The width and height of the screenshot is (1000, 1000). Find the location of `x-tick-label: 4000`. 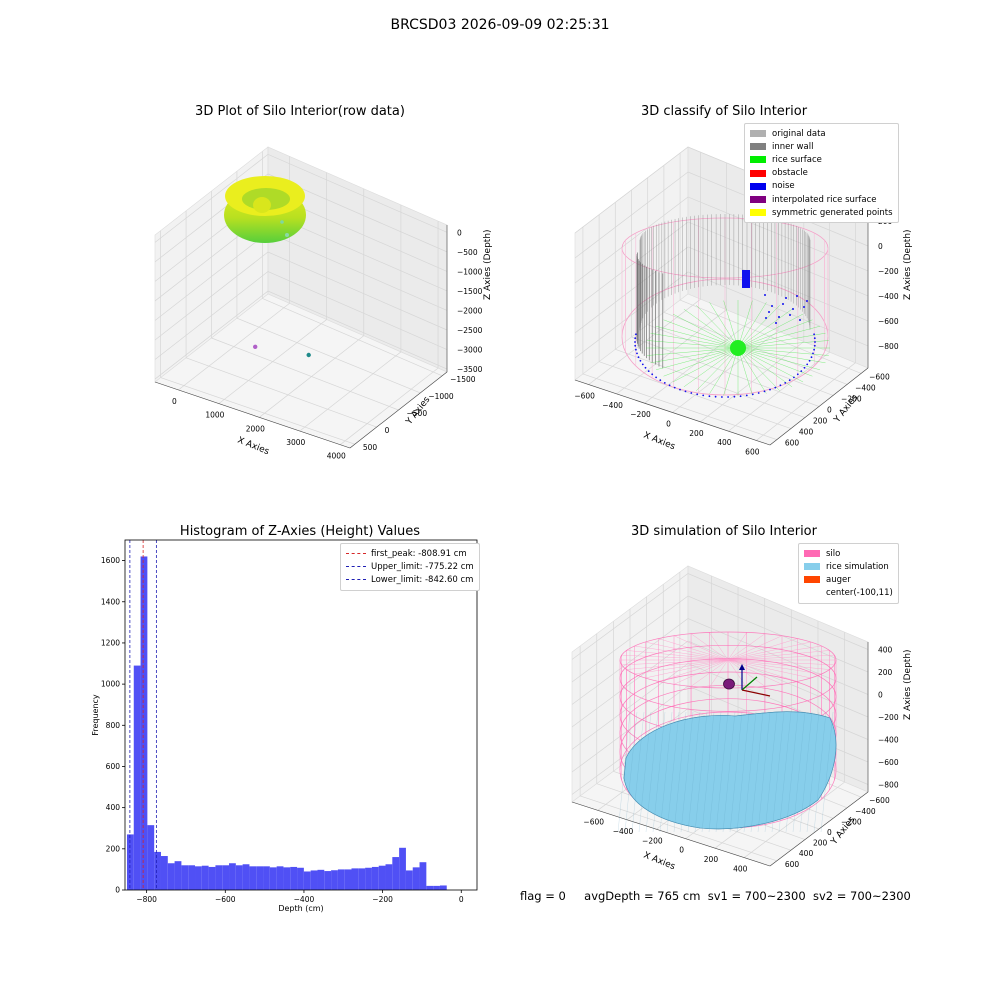

x-tick-label: 4000 is located at coordinates (336, 456).